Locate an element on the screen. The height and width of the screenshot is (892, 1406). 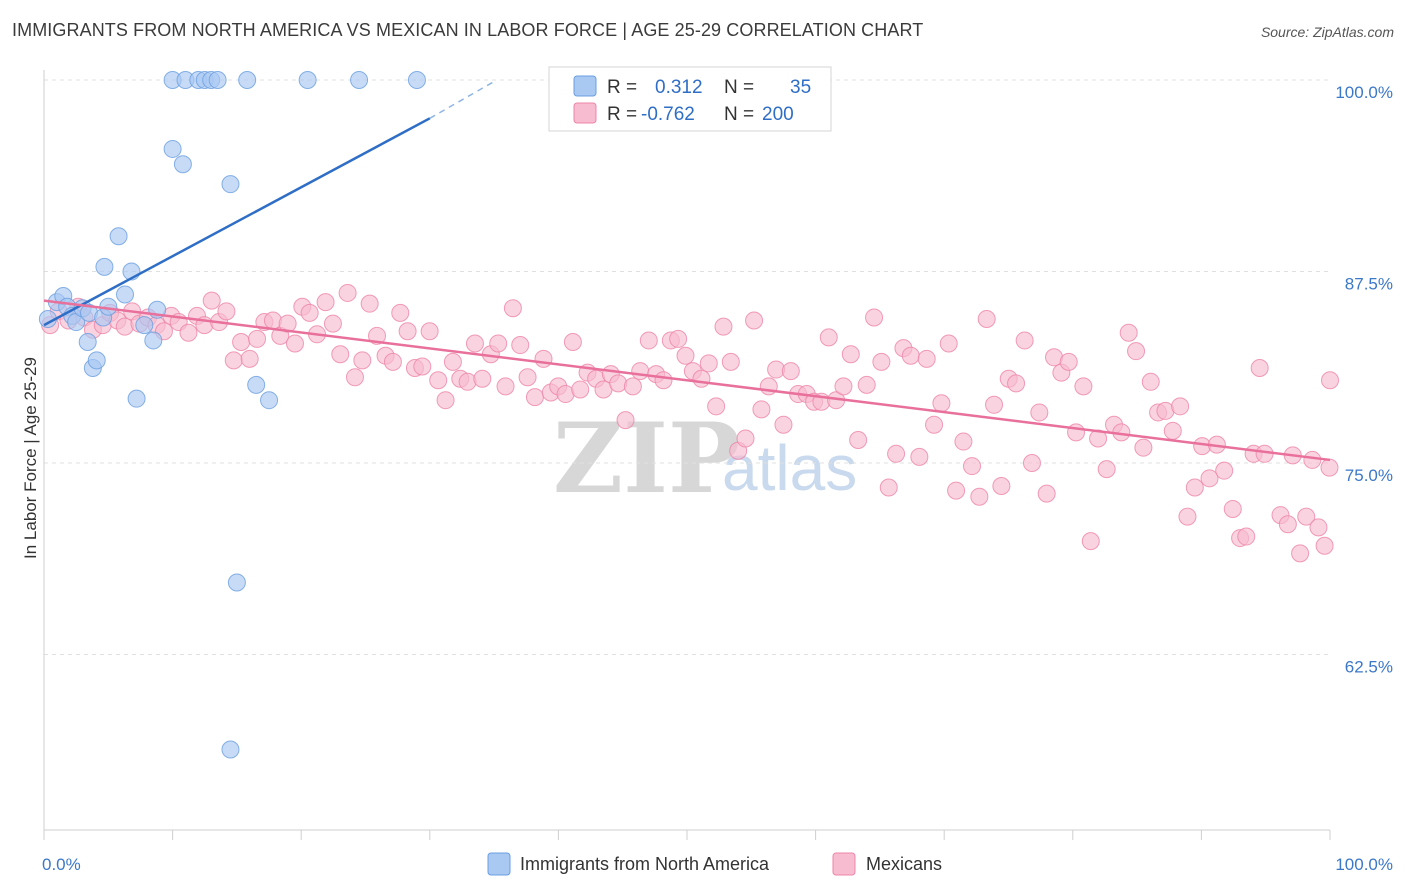
y-axis-title: In Labor Force | Age 25-29 is located at coordinates (30, 458).